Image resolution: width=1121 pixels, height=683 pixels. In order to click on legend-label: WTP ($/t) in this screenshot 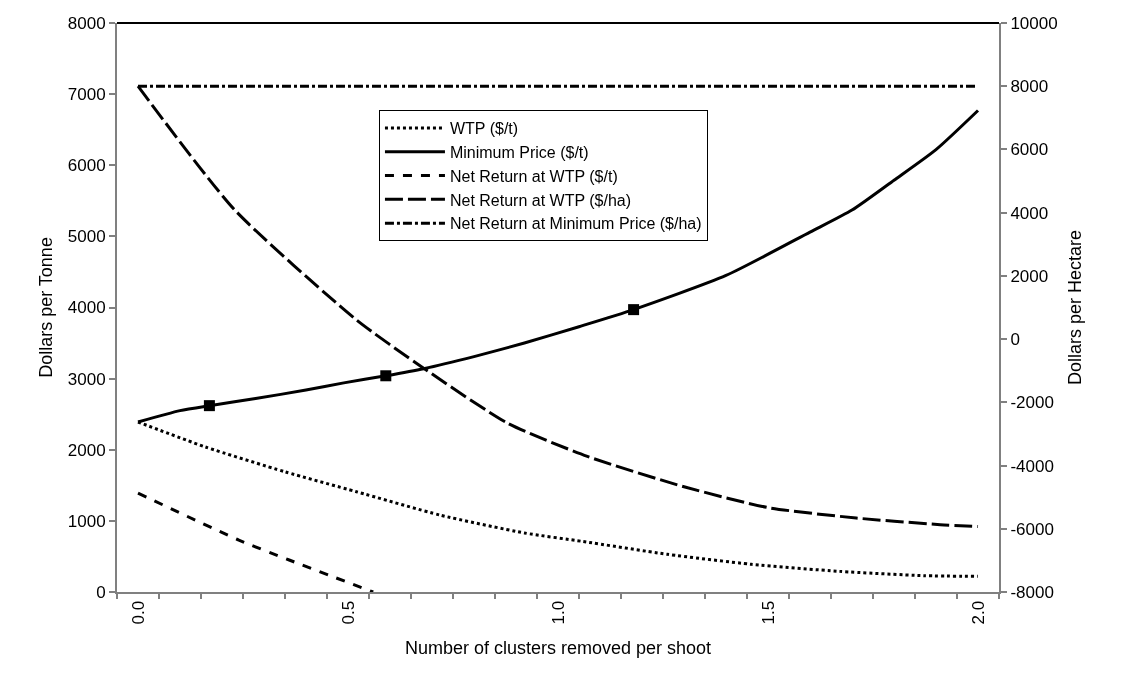, I will do `click(484, 129)`.